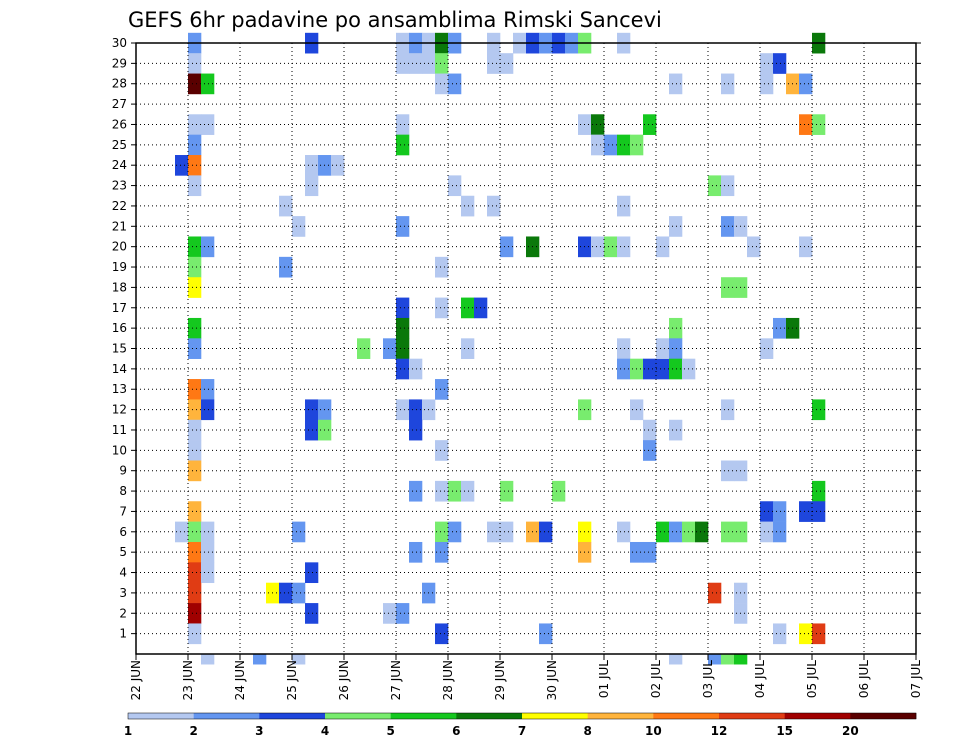  I want to click on y-tick-label: 21, so click(119, 226).